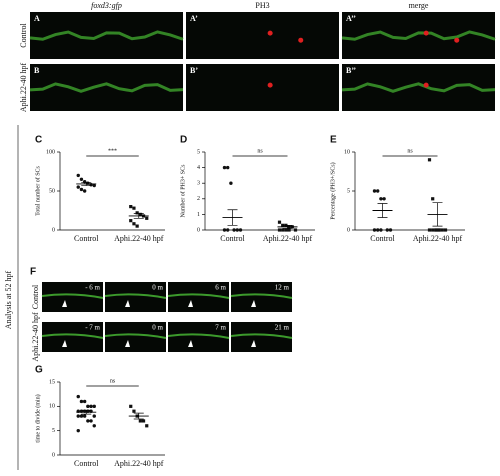 The height and width of the screenshot is (476, 500). What do you see at coordinates (347, 152) in the screenshot?
I see `y-tick-label: 10` at bounding box center [347, 152].